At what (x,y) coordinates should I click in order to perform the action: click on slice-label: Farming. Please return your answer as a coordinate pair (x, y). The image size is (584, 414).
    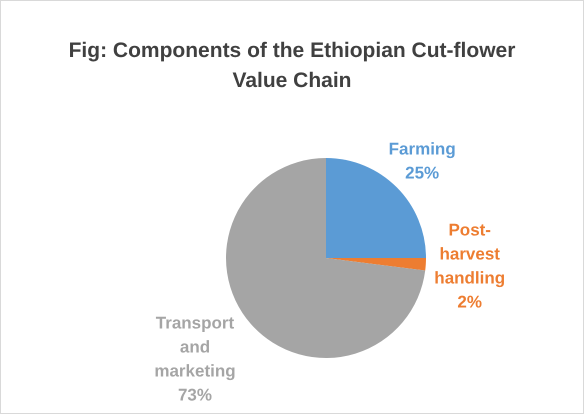
    Looking at the image, I should click on (422, 149).